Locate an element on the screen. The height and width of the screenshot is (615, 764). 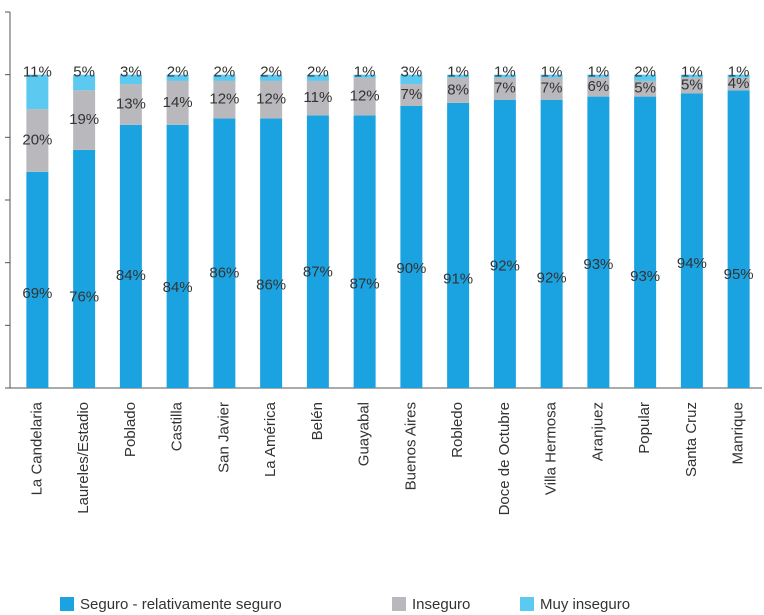
x-tick-label: Guayabal is located at coordinates (364, 434).